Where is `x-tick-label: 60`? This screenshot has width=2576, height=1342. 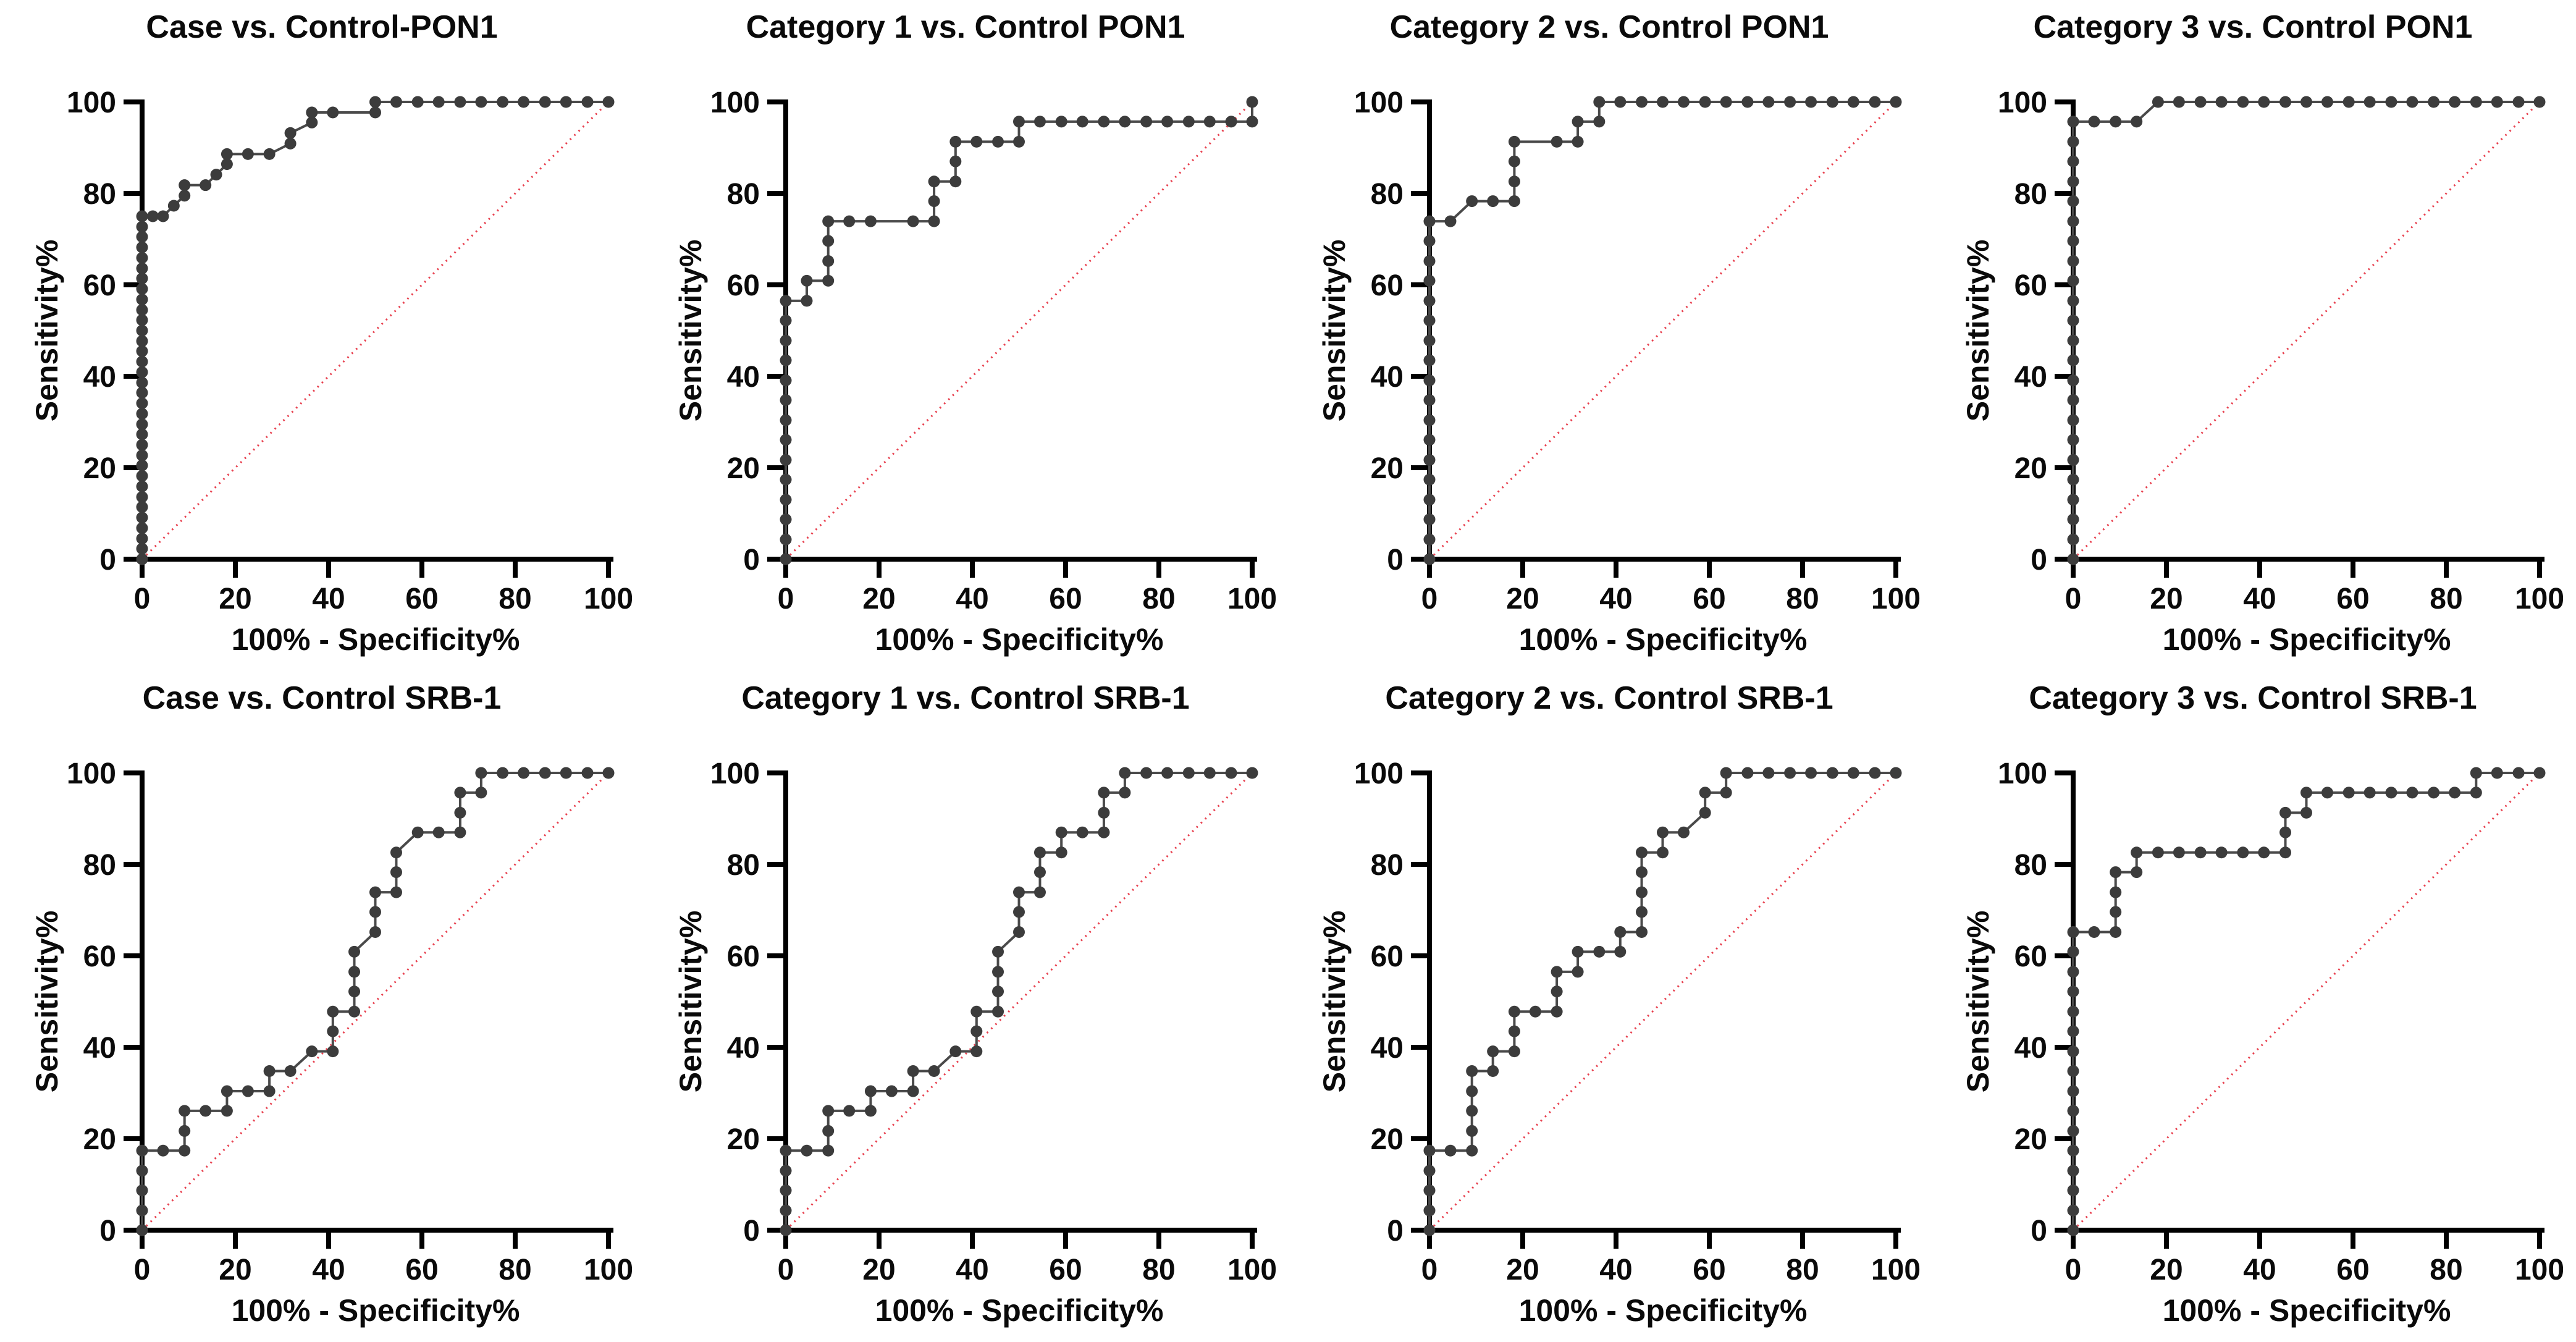 x-tick-label: 60 is located at coordinates (2352, 1270).